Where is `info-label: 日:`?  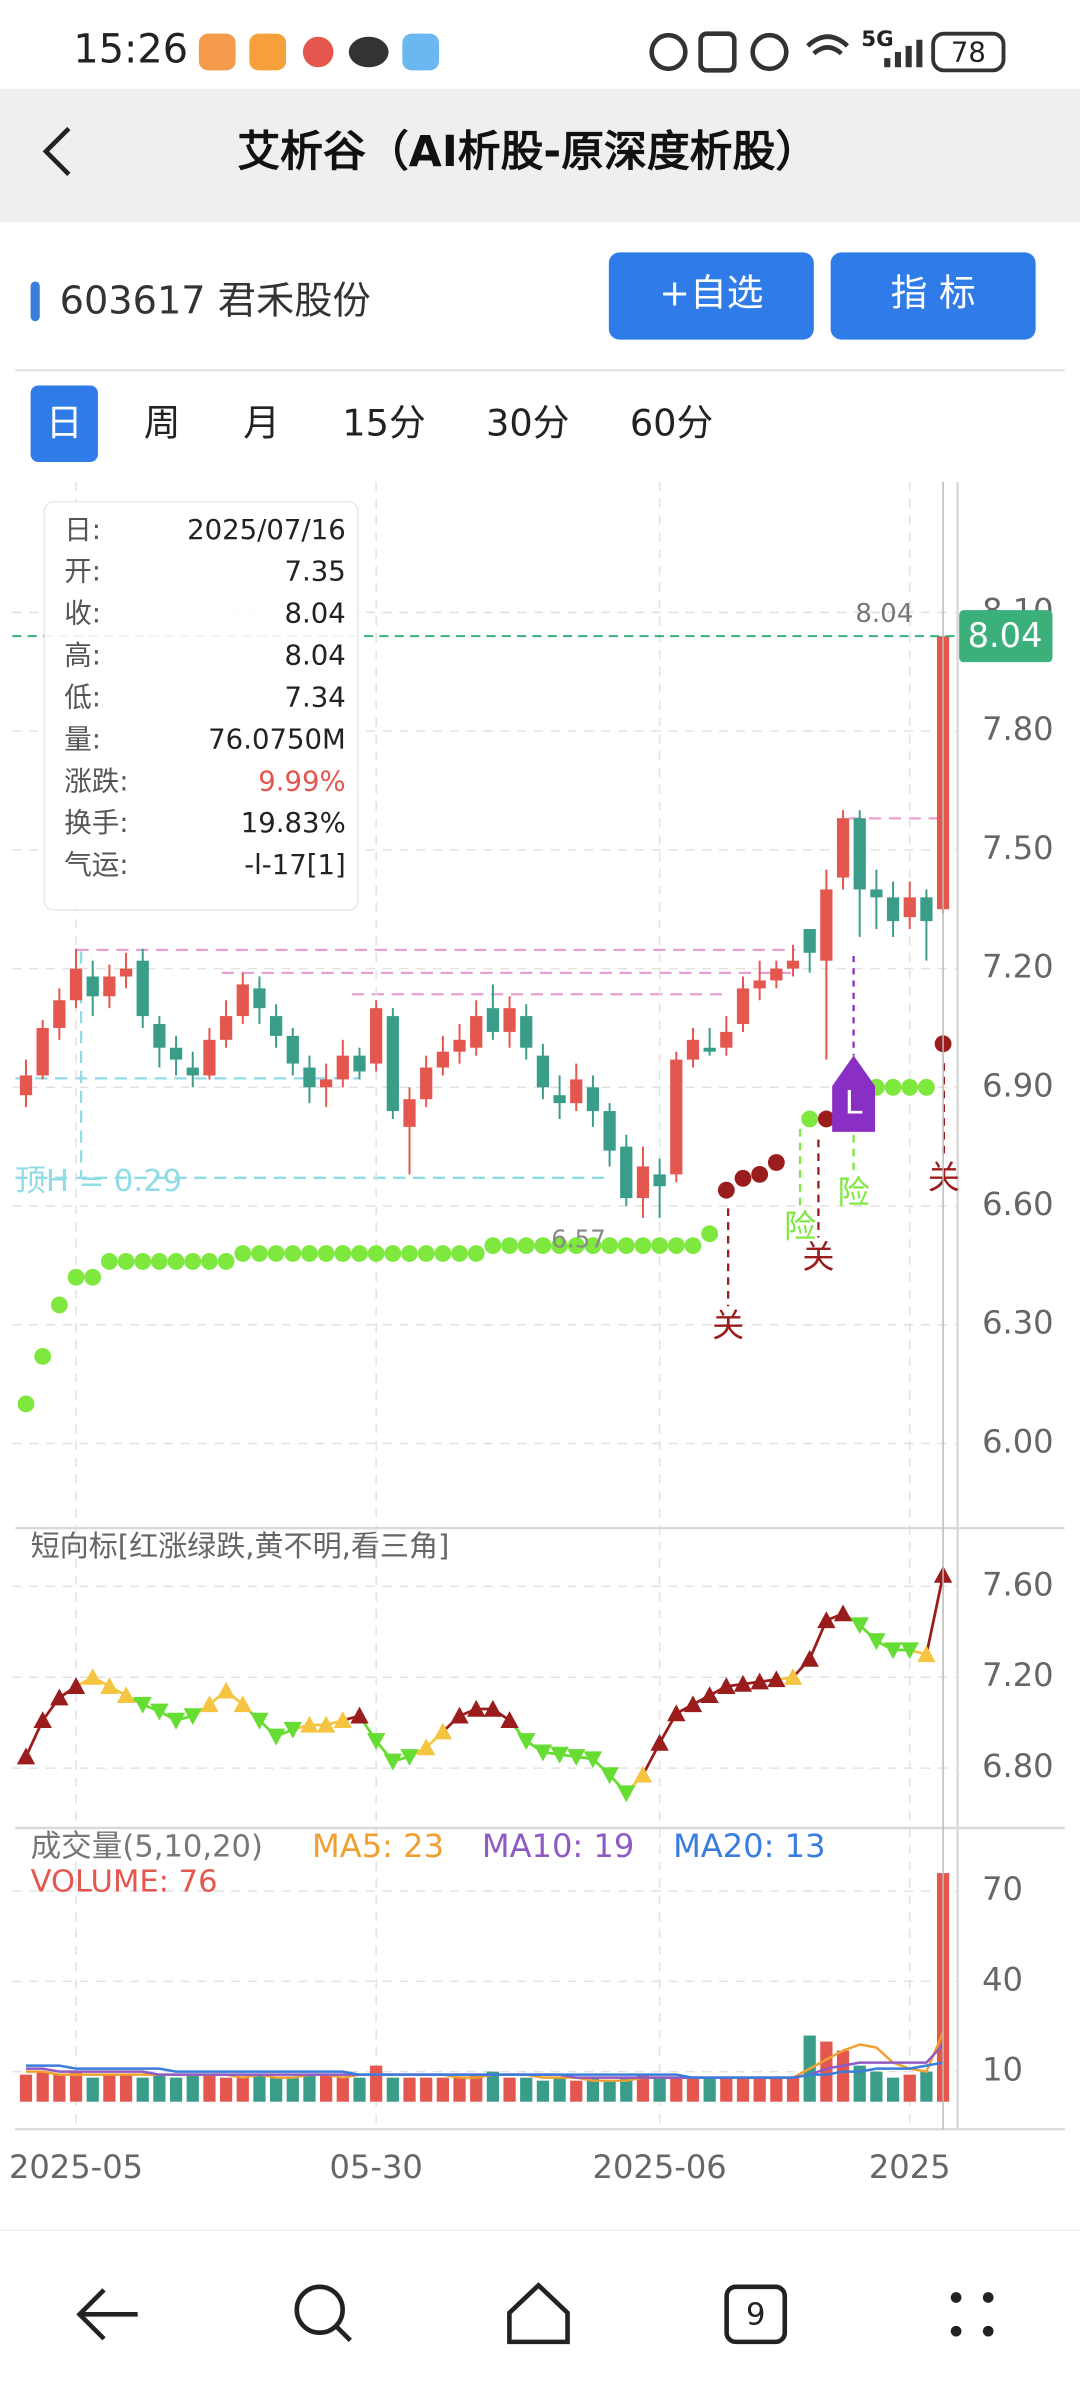 info-label: 日: is located at coordinates (82, 530).